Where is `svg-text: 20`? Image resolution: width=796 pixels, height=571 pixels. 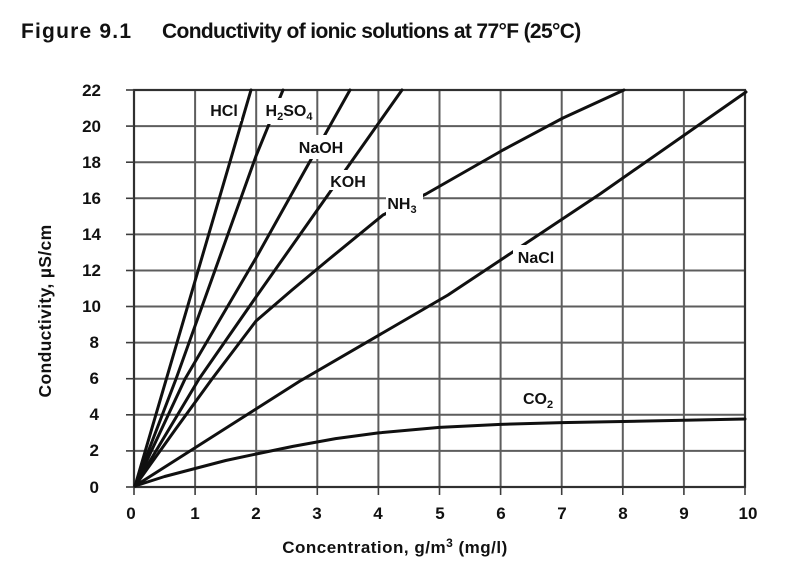
svg-text: 20 is located at coordinates (91, 126).